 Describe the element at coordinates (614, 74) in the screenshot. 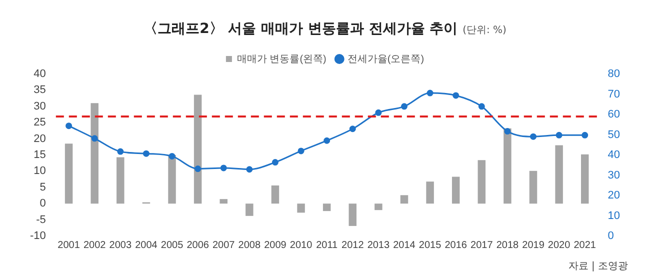

I see `y2-tick-label: 80` at that location.